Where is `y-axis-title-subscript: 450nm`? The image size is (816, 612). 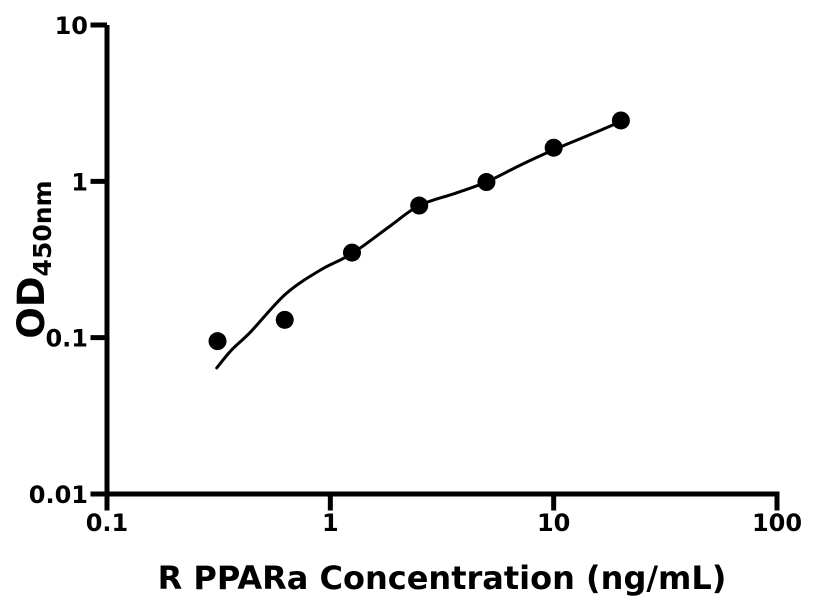 y-axis-title-subscript: 450nm is located at coordinates (42, 228).